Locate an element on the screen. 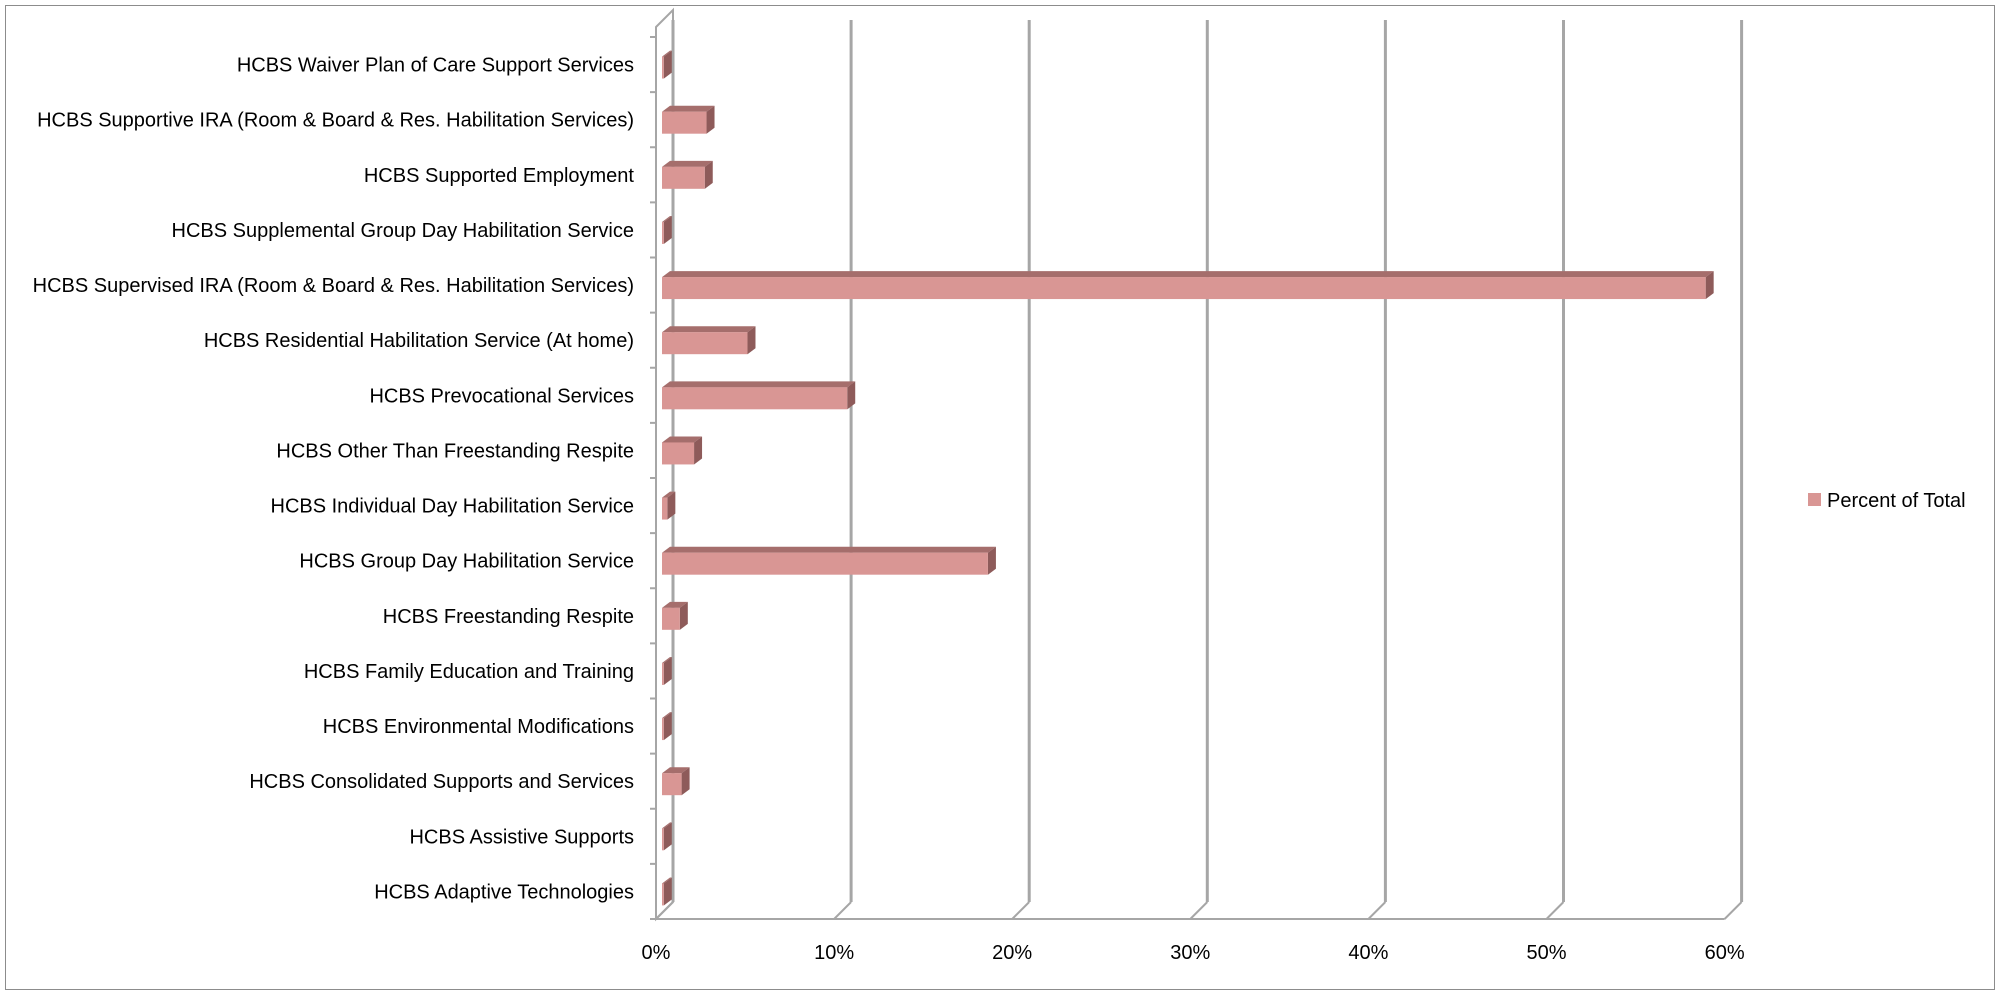 The height and width of the screenshot is (995, 2002). legend-swatch is located at coordinates (1814, 499).